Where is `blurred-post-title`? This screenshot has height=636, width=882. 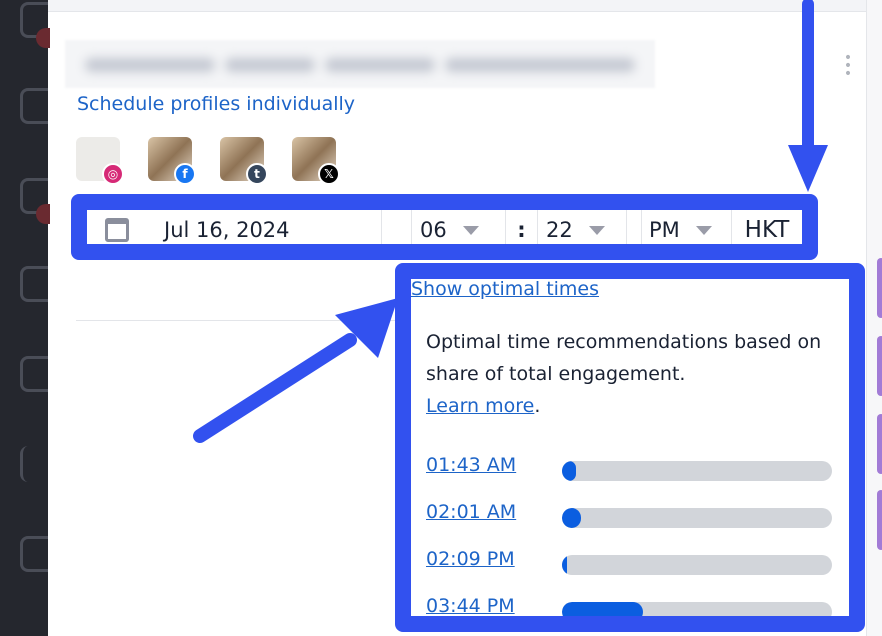 blurred-post-title is located at coordinates (360, 64).